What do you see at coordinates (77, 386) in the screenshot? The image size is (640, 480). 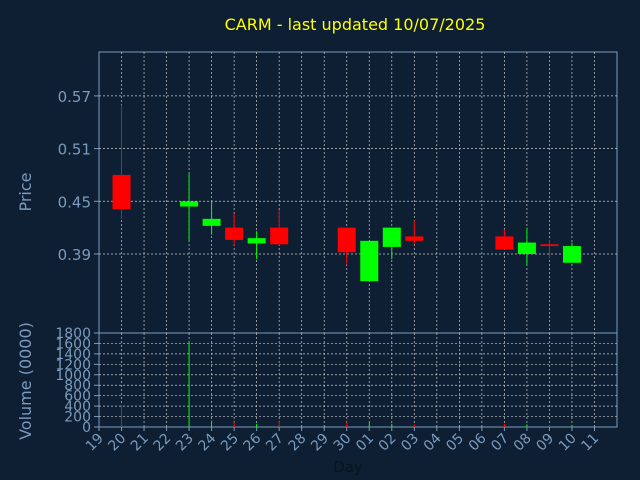 I see `volume-tick-label: 800` at bounding box center [77, 386].